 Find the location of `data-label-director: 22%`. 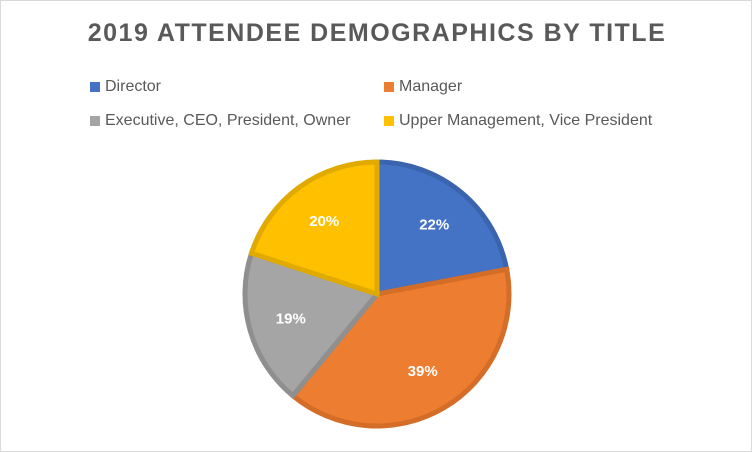

data-label-director: 22% is located at coordinates (434, 224).